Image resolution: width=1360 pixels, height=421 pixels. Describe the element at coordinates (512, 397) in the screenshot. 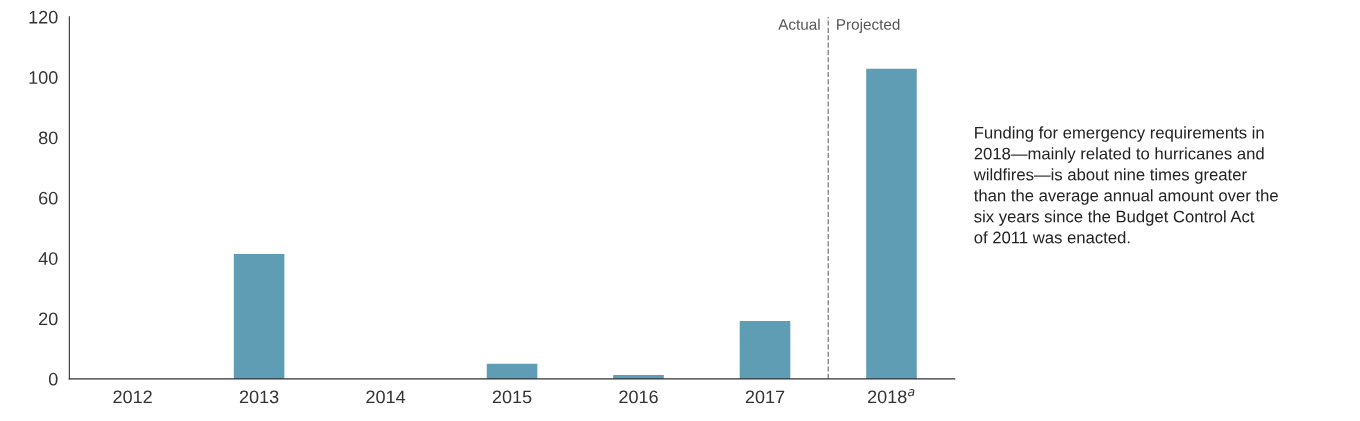

I see `x-tick-label: 2015` at that location.